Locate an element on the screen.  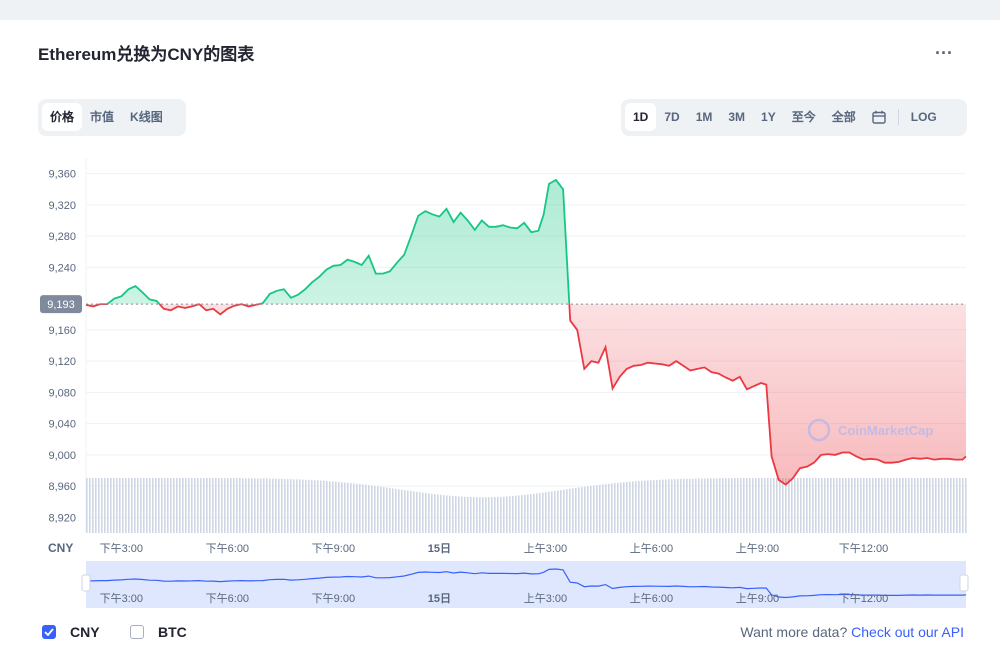
range-7d: 7D is located at coordinates (672, 117).